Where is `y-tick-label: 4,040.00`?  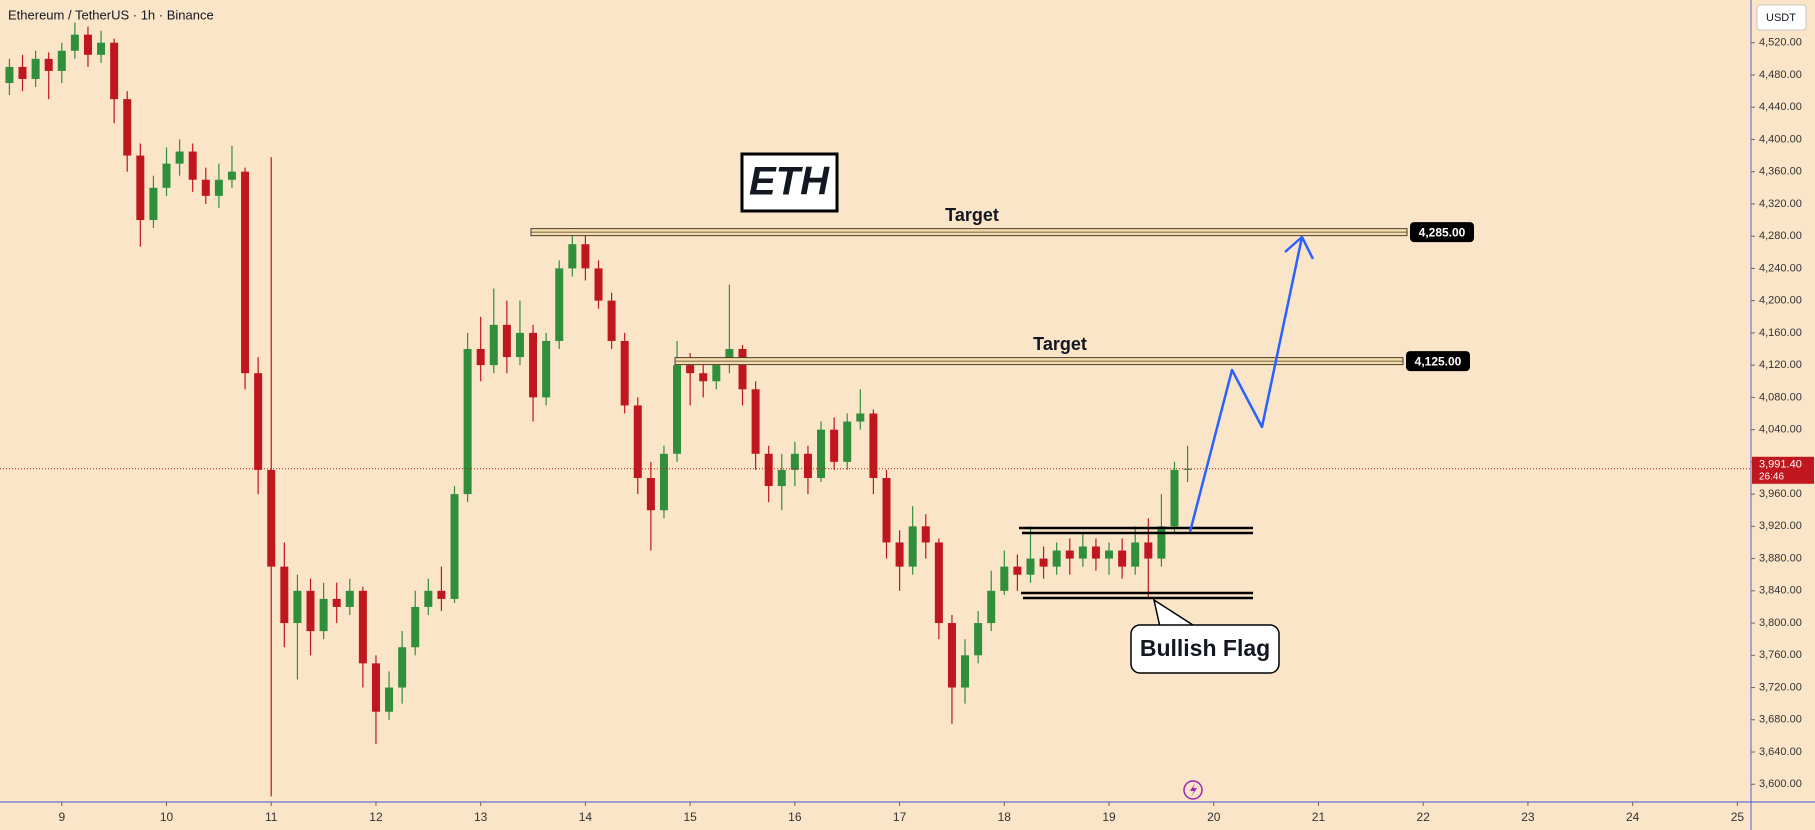 y-tick-label: 4,040.00 is located at coordinates (1780, 430).